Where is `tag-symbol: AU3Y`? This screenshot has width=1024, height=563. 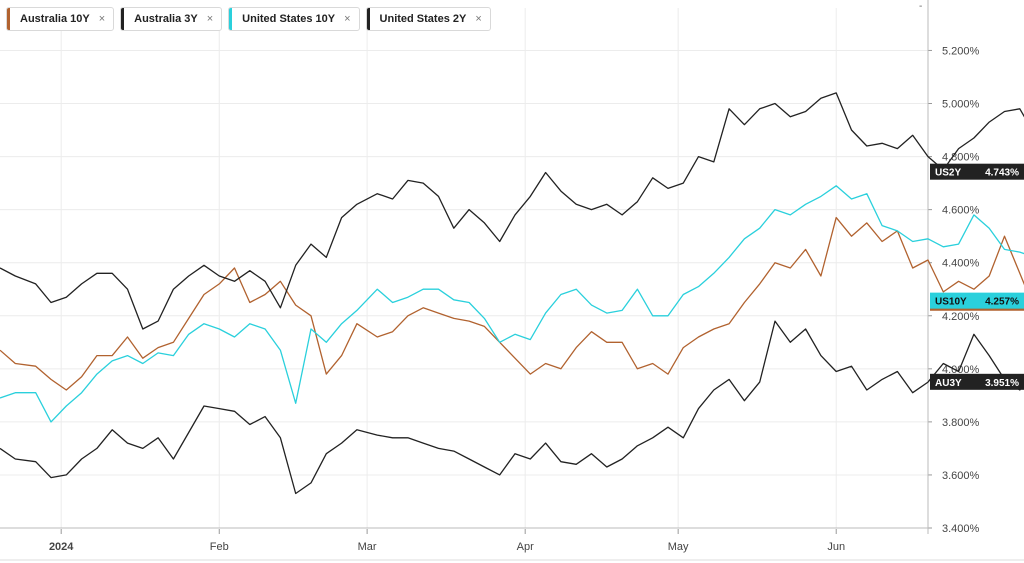
tag-symbol: AU3Y is located at coordinates (948, 383).